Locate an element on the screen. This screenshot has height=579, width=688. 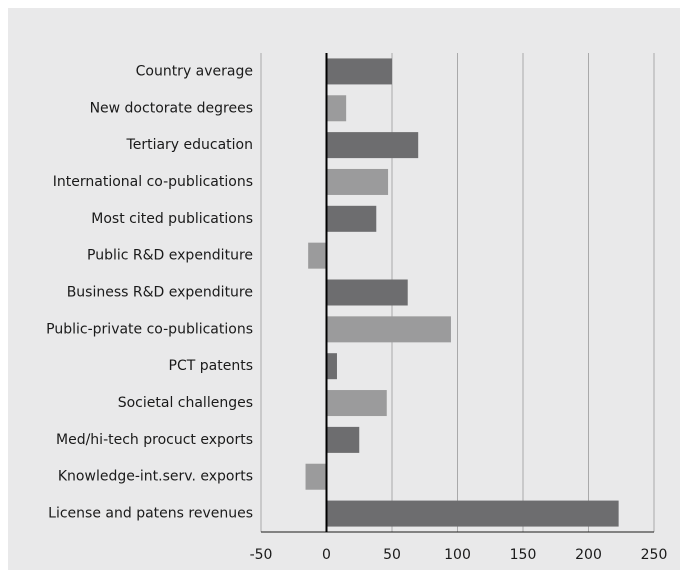
x-tick-label: 0 is located at coordinates (326, 555).